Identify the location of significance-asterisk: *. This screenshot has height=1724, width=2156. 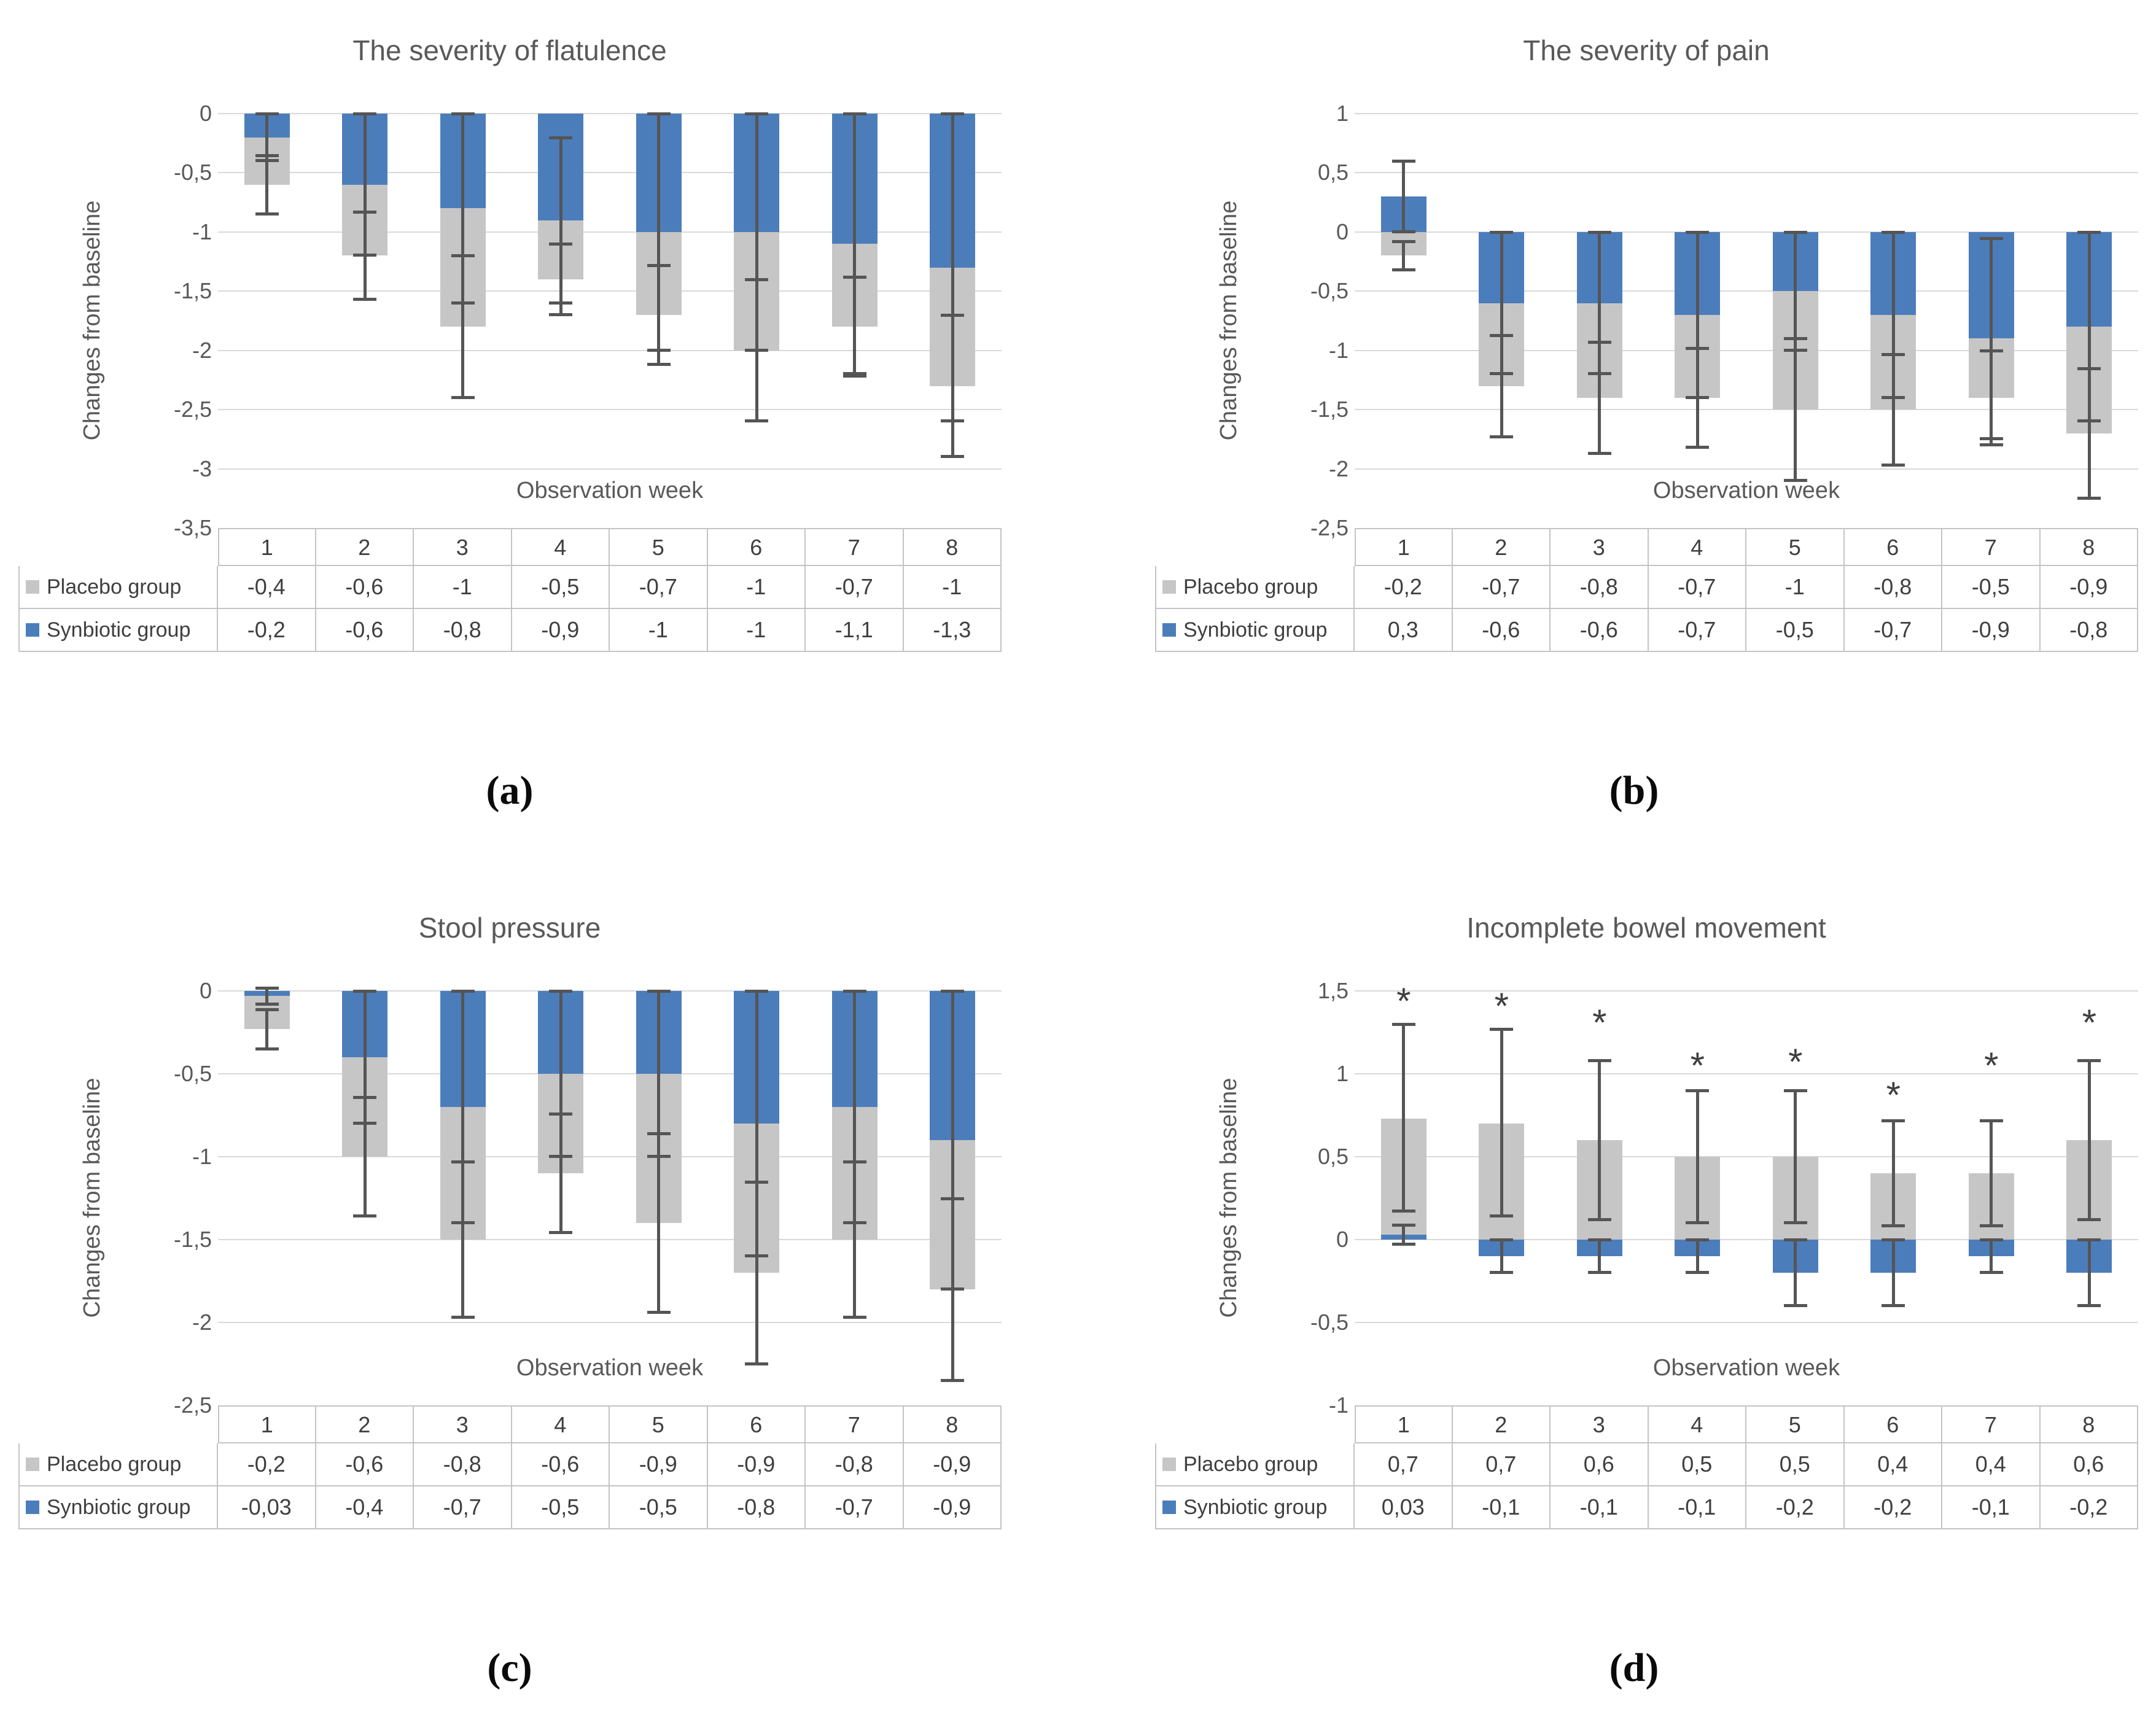
(1403, 1001).